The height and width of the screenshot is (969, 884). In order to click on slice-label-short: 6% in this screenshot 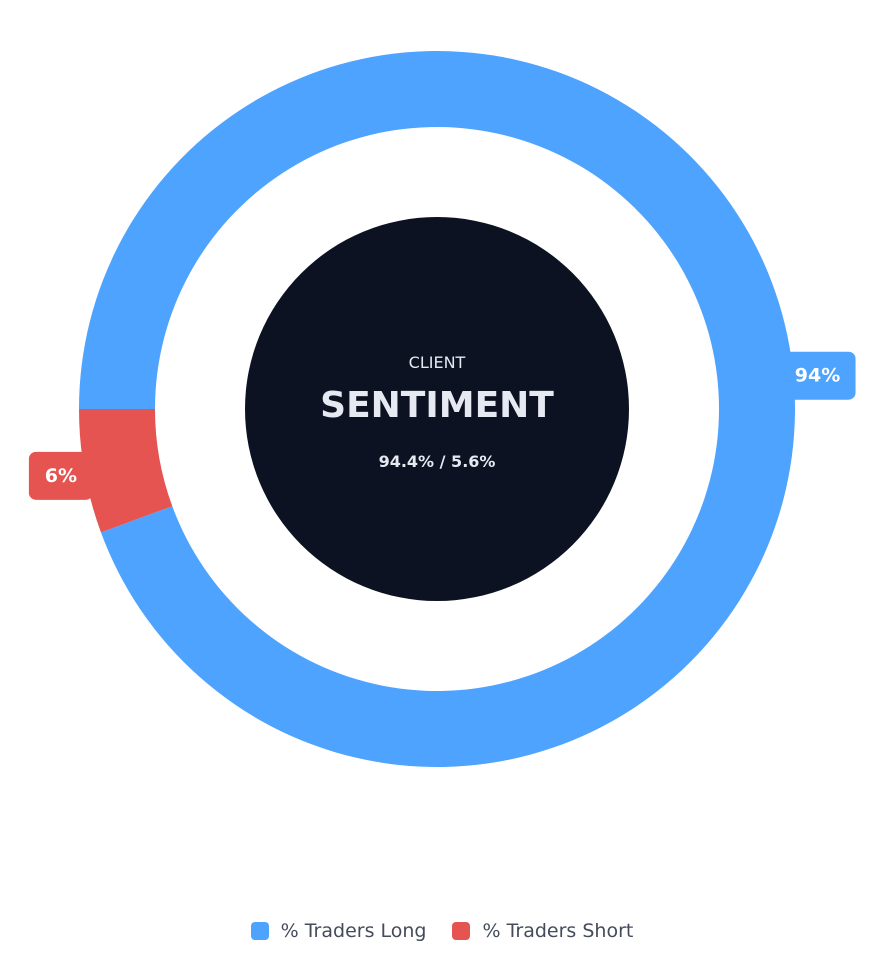, I will do `click(60, 475)`.